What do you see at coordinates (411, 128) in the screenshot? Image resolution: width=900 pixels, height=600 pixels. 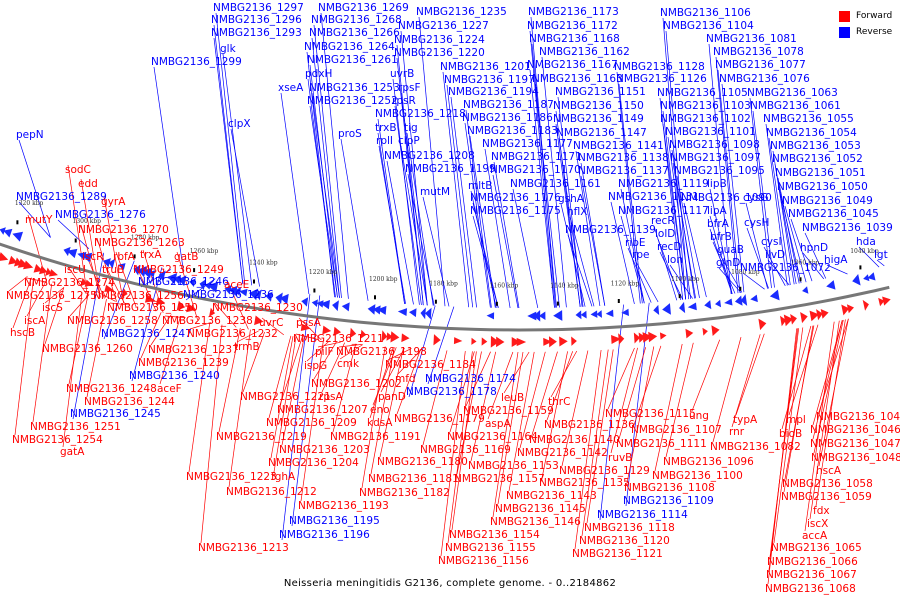 I see `gene-label: tig` at bounding box center [411, 128].